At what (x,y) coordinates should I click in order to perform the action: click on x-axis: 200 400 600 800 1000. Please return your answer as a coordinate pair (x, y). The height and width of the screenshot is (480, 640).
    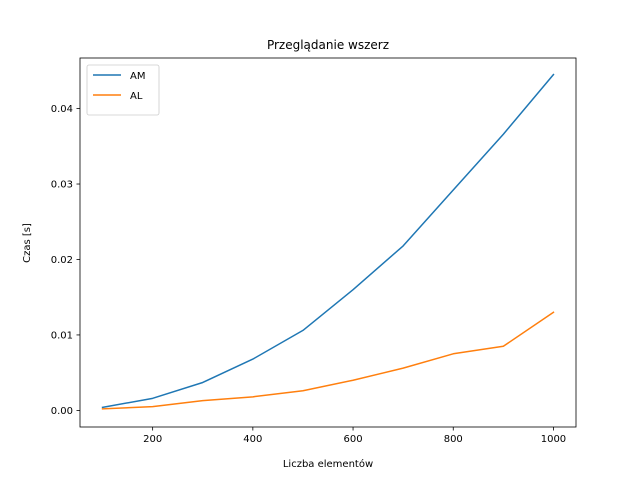
    Looking at the image, I should click on (354, 436).